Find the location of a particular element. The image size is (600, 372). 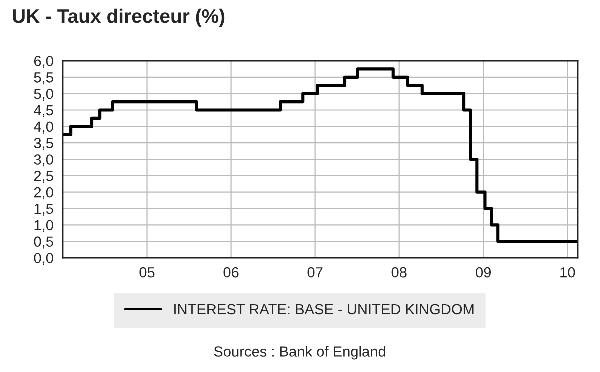

y-tick-label: 1,5 is located at coordinates (44, 210).